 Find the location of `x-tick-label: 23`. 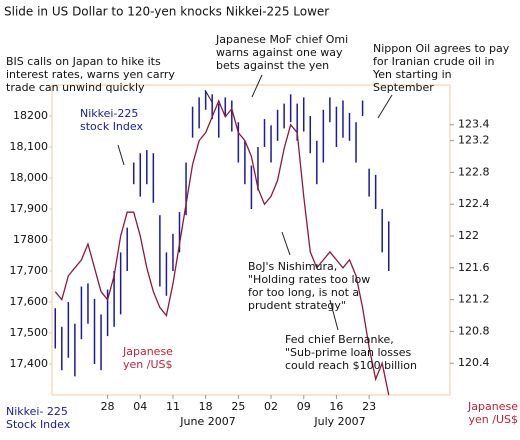

x-tick-label: 23 is located at coordinates (369, 406).